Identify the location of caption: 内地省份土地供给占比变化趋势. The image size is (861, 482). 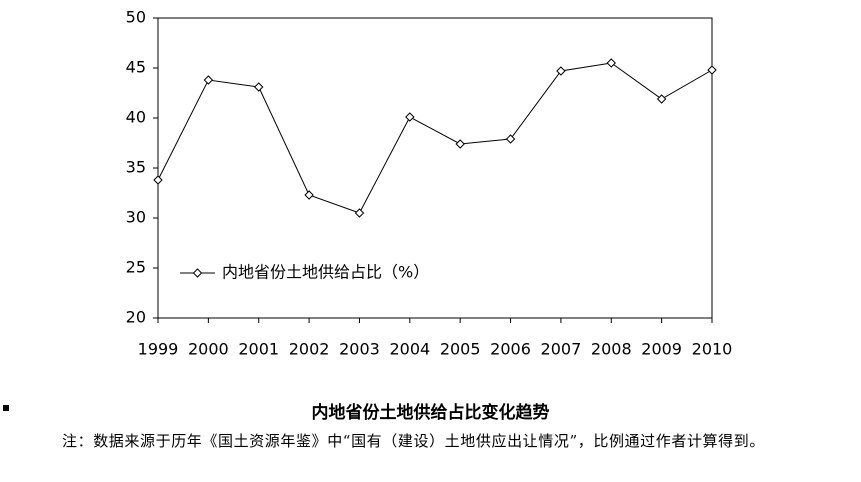
(430, 413).